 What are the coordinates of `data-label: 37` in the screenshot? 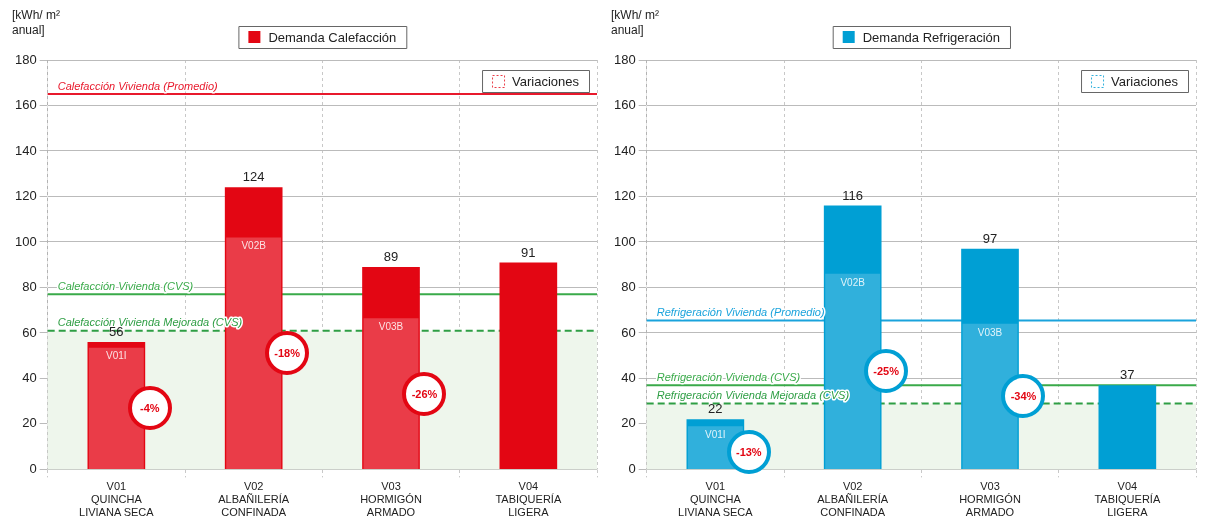 It's located at (1127, 375).